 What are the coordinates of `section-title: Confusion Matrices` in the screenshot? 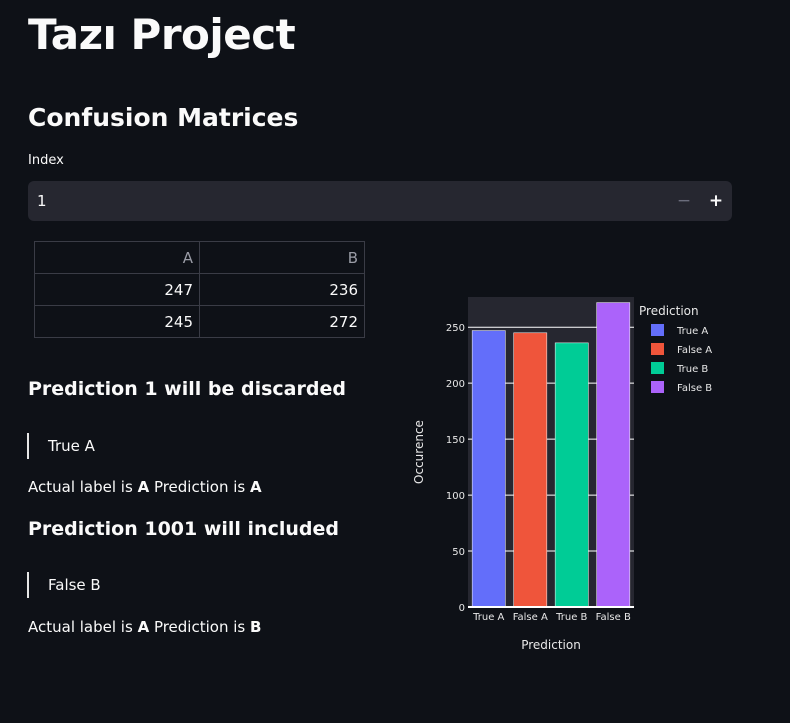 It's located at (163, 117).